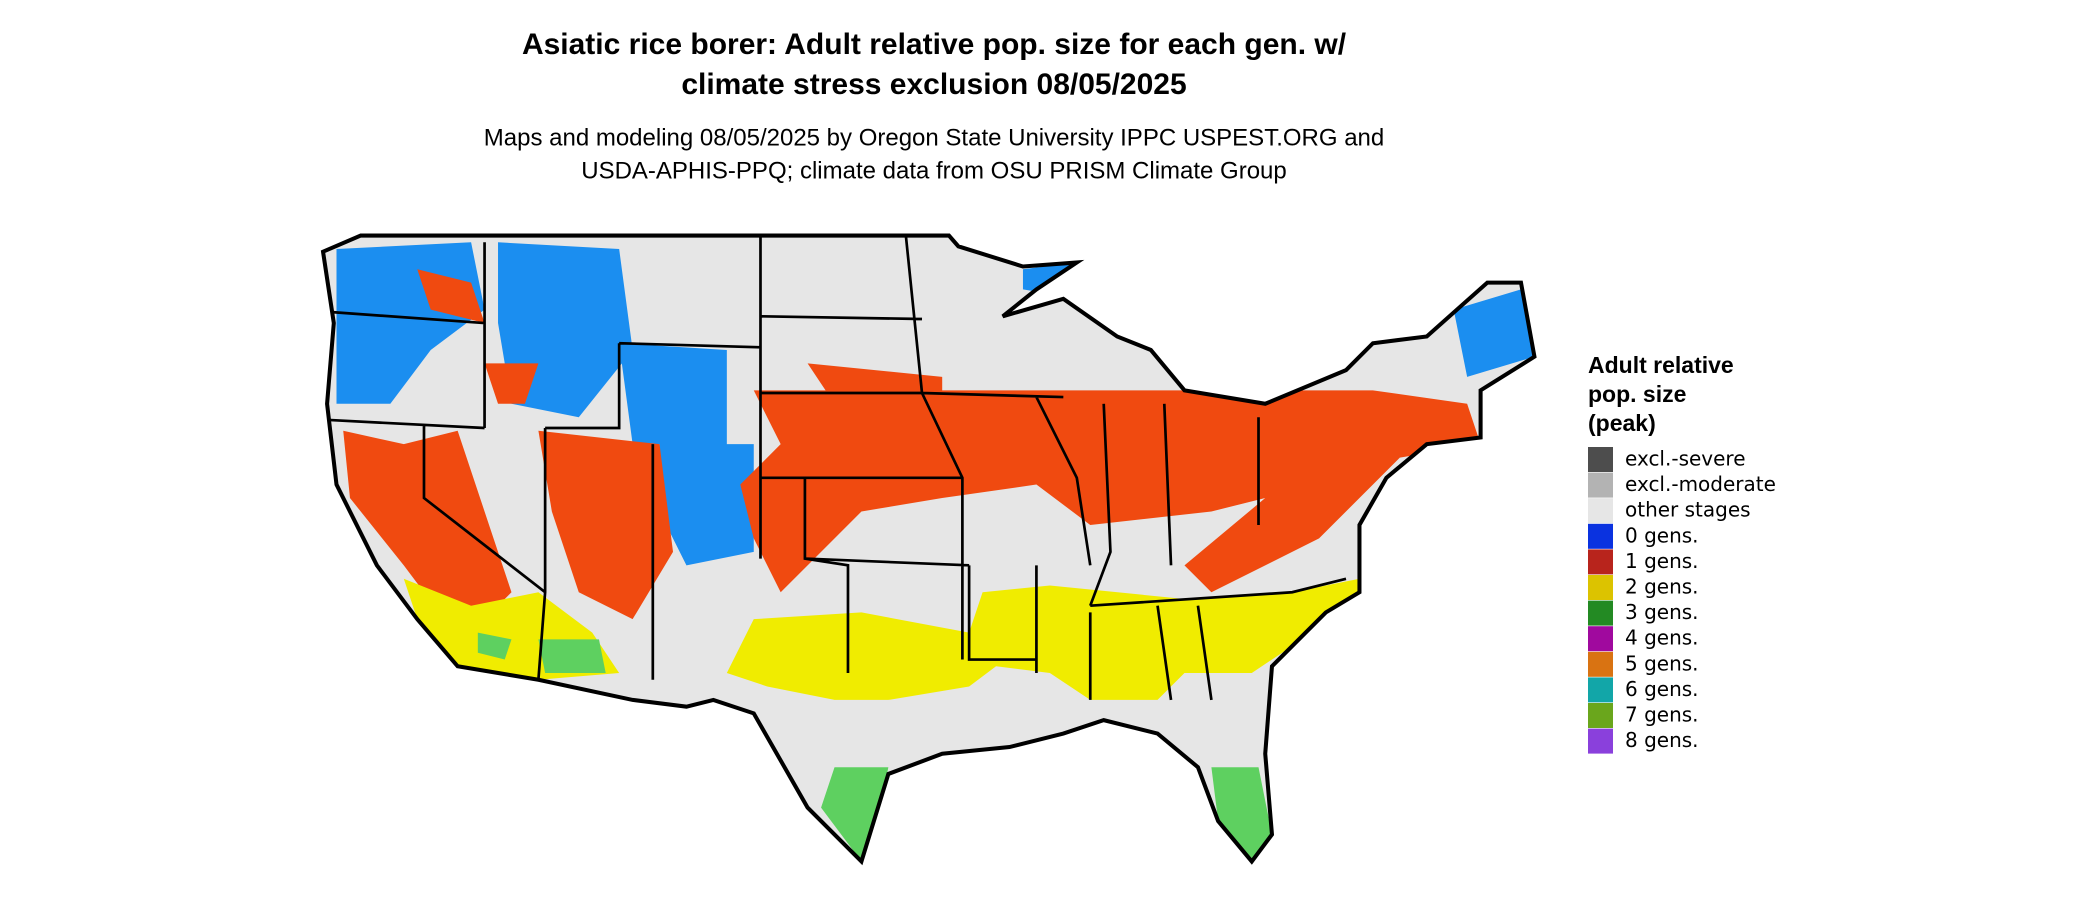 The width and height of the screenshot is (2100, 897). I want to click on legend-label: 4 gens., so click(1662, 638).